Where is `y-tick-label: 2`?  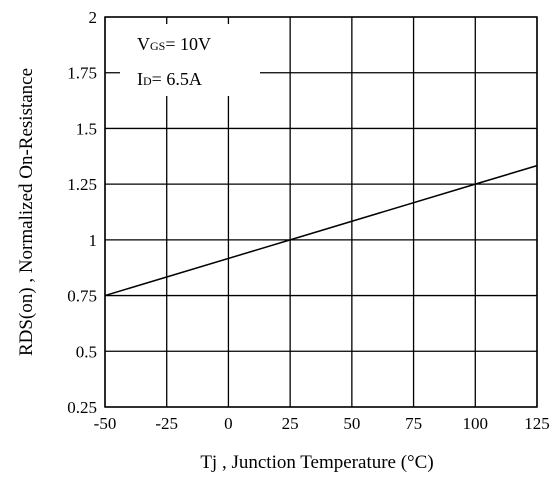
y-tick-label: 2 is located at coordinates (93, 17).